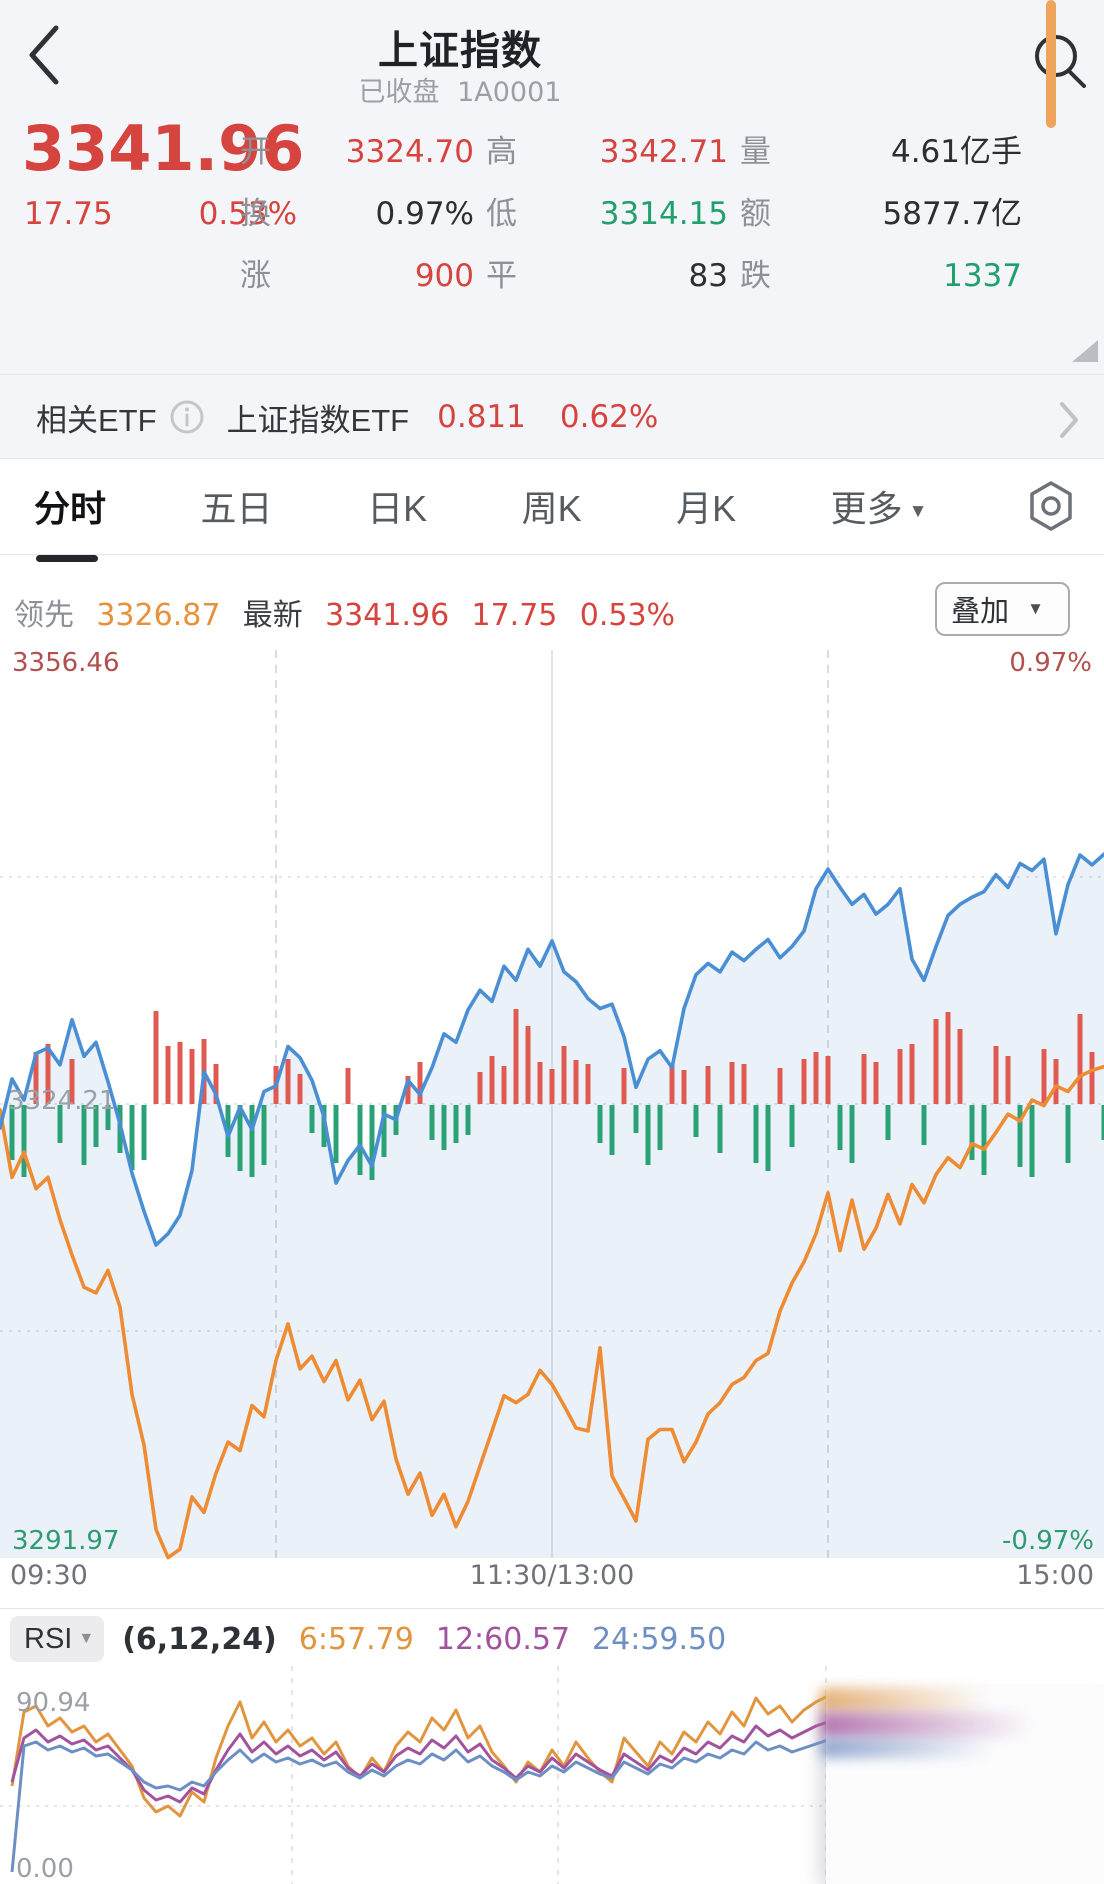 The image size is (1104, 1884). I want to click on stat-value-unchanged: 83, so click(708, 276).